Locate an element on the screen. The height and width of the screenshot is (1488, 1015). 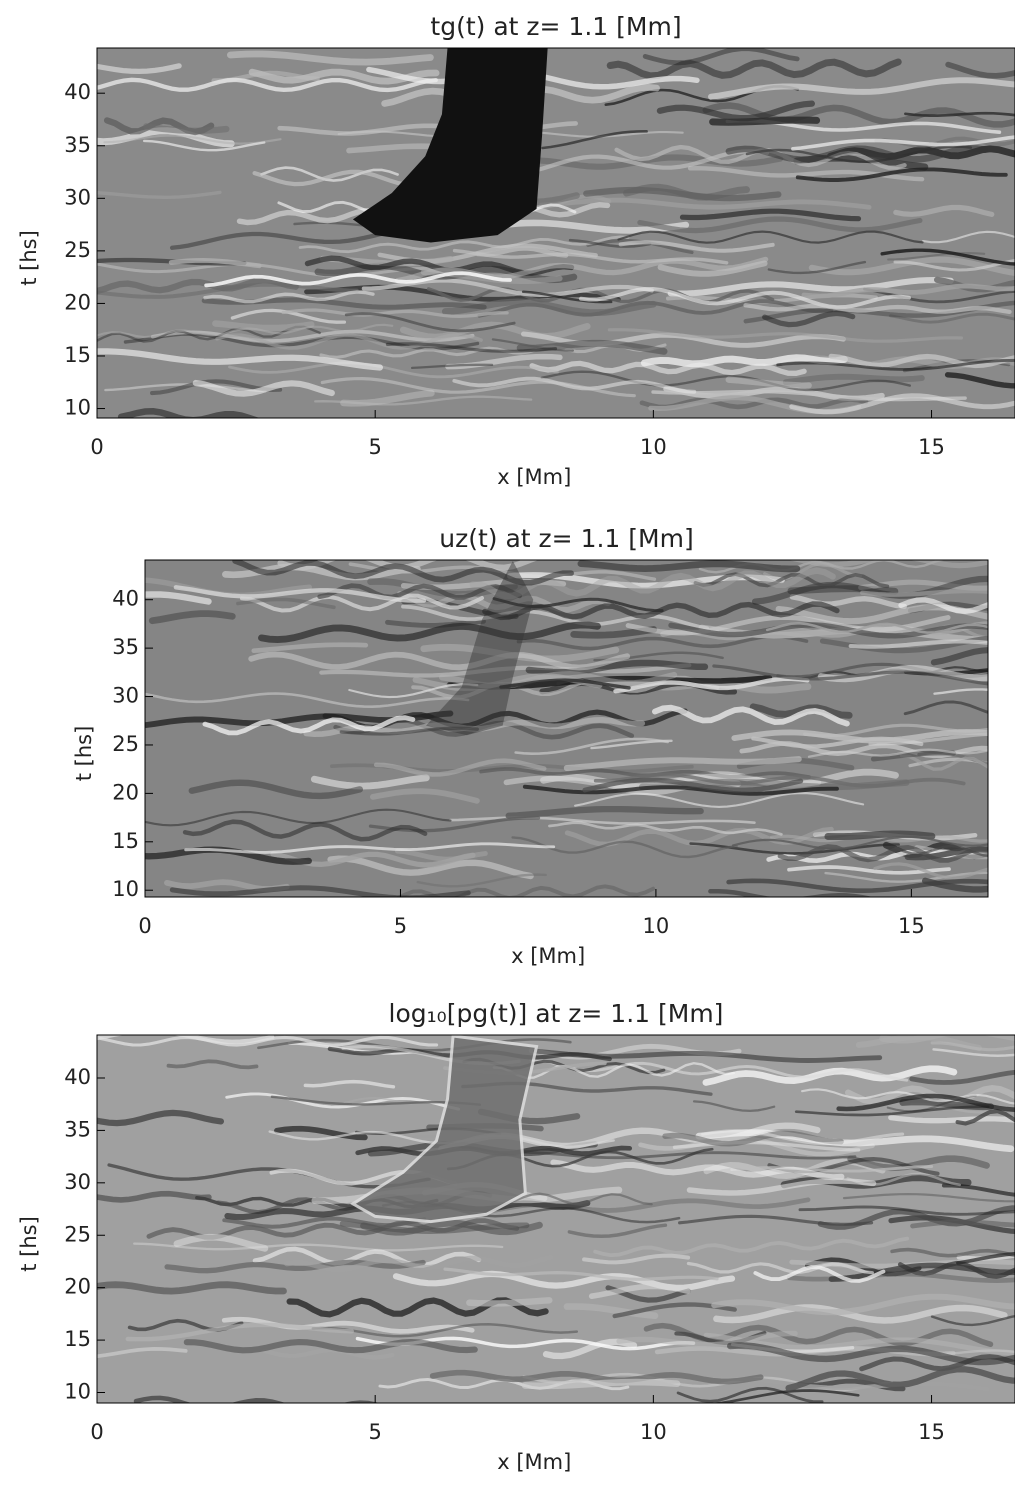
panel-title: uz(t) at z= 1.1 [Mm] is located at coordinates (566, 538).